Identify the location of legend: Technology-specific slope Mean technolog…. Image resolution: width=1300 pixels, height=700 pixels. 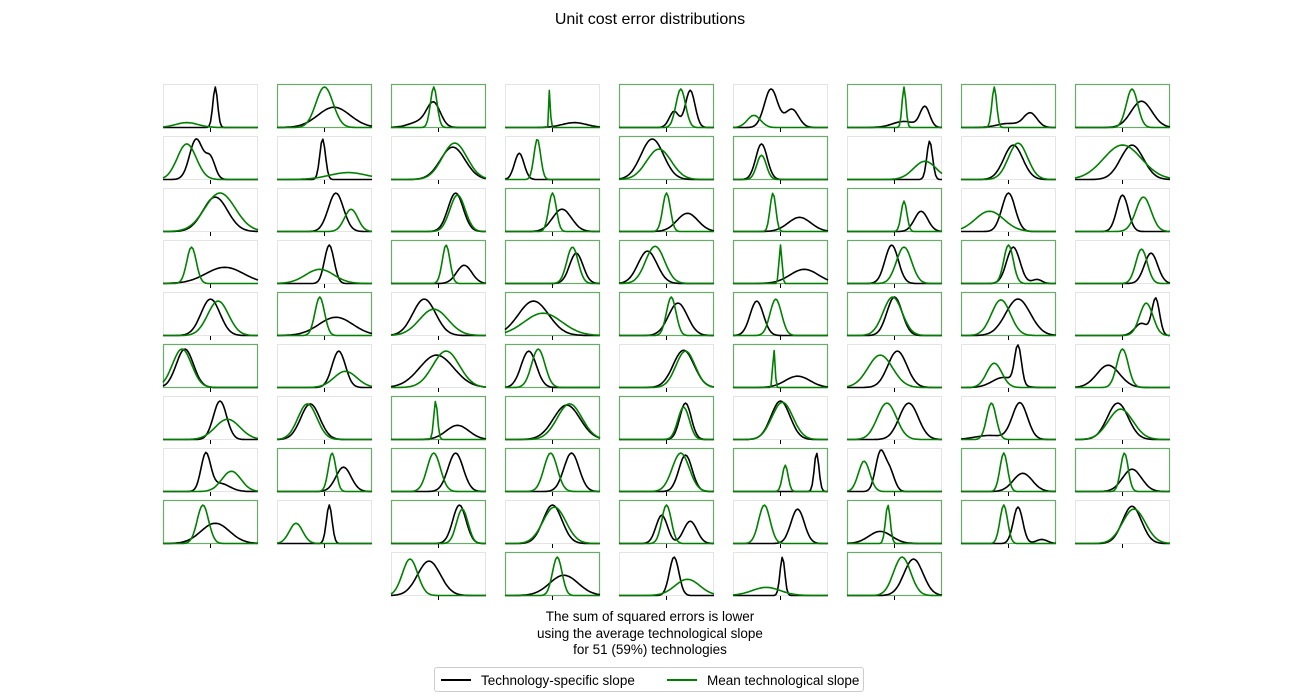
(649, 679).